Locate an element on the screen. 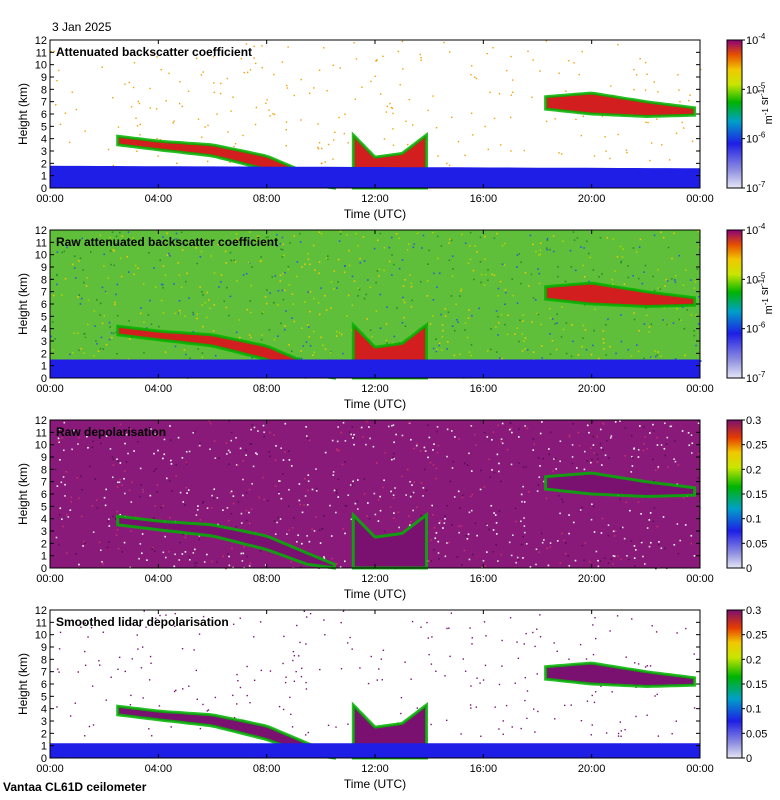 This screenshot has height=800, width=780. y-tick-label: 10 is located at coordinates (41, 256).